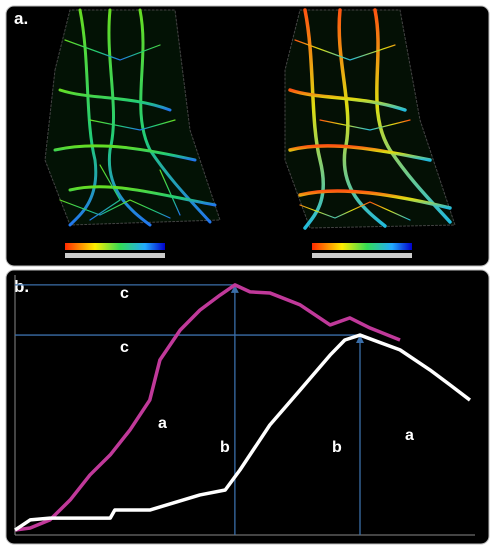  What do you see at coordinates (132, 117) in the screenshot?
I see `vessel-image-left` at bounding box center [132, 117].